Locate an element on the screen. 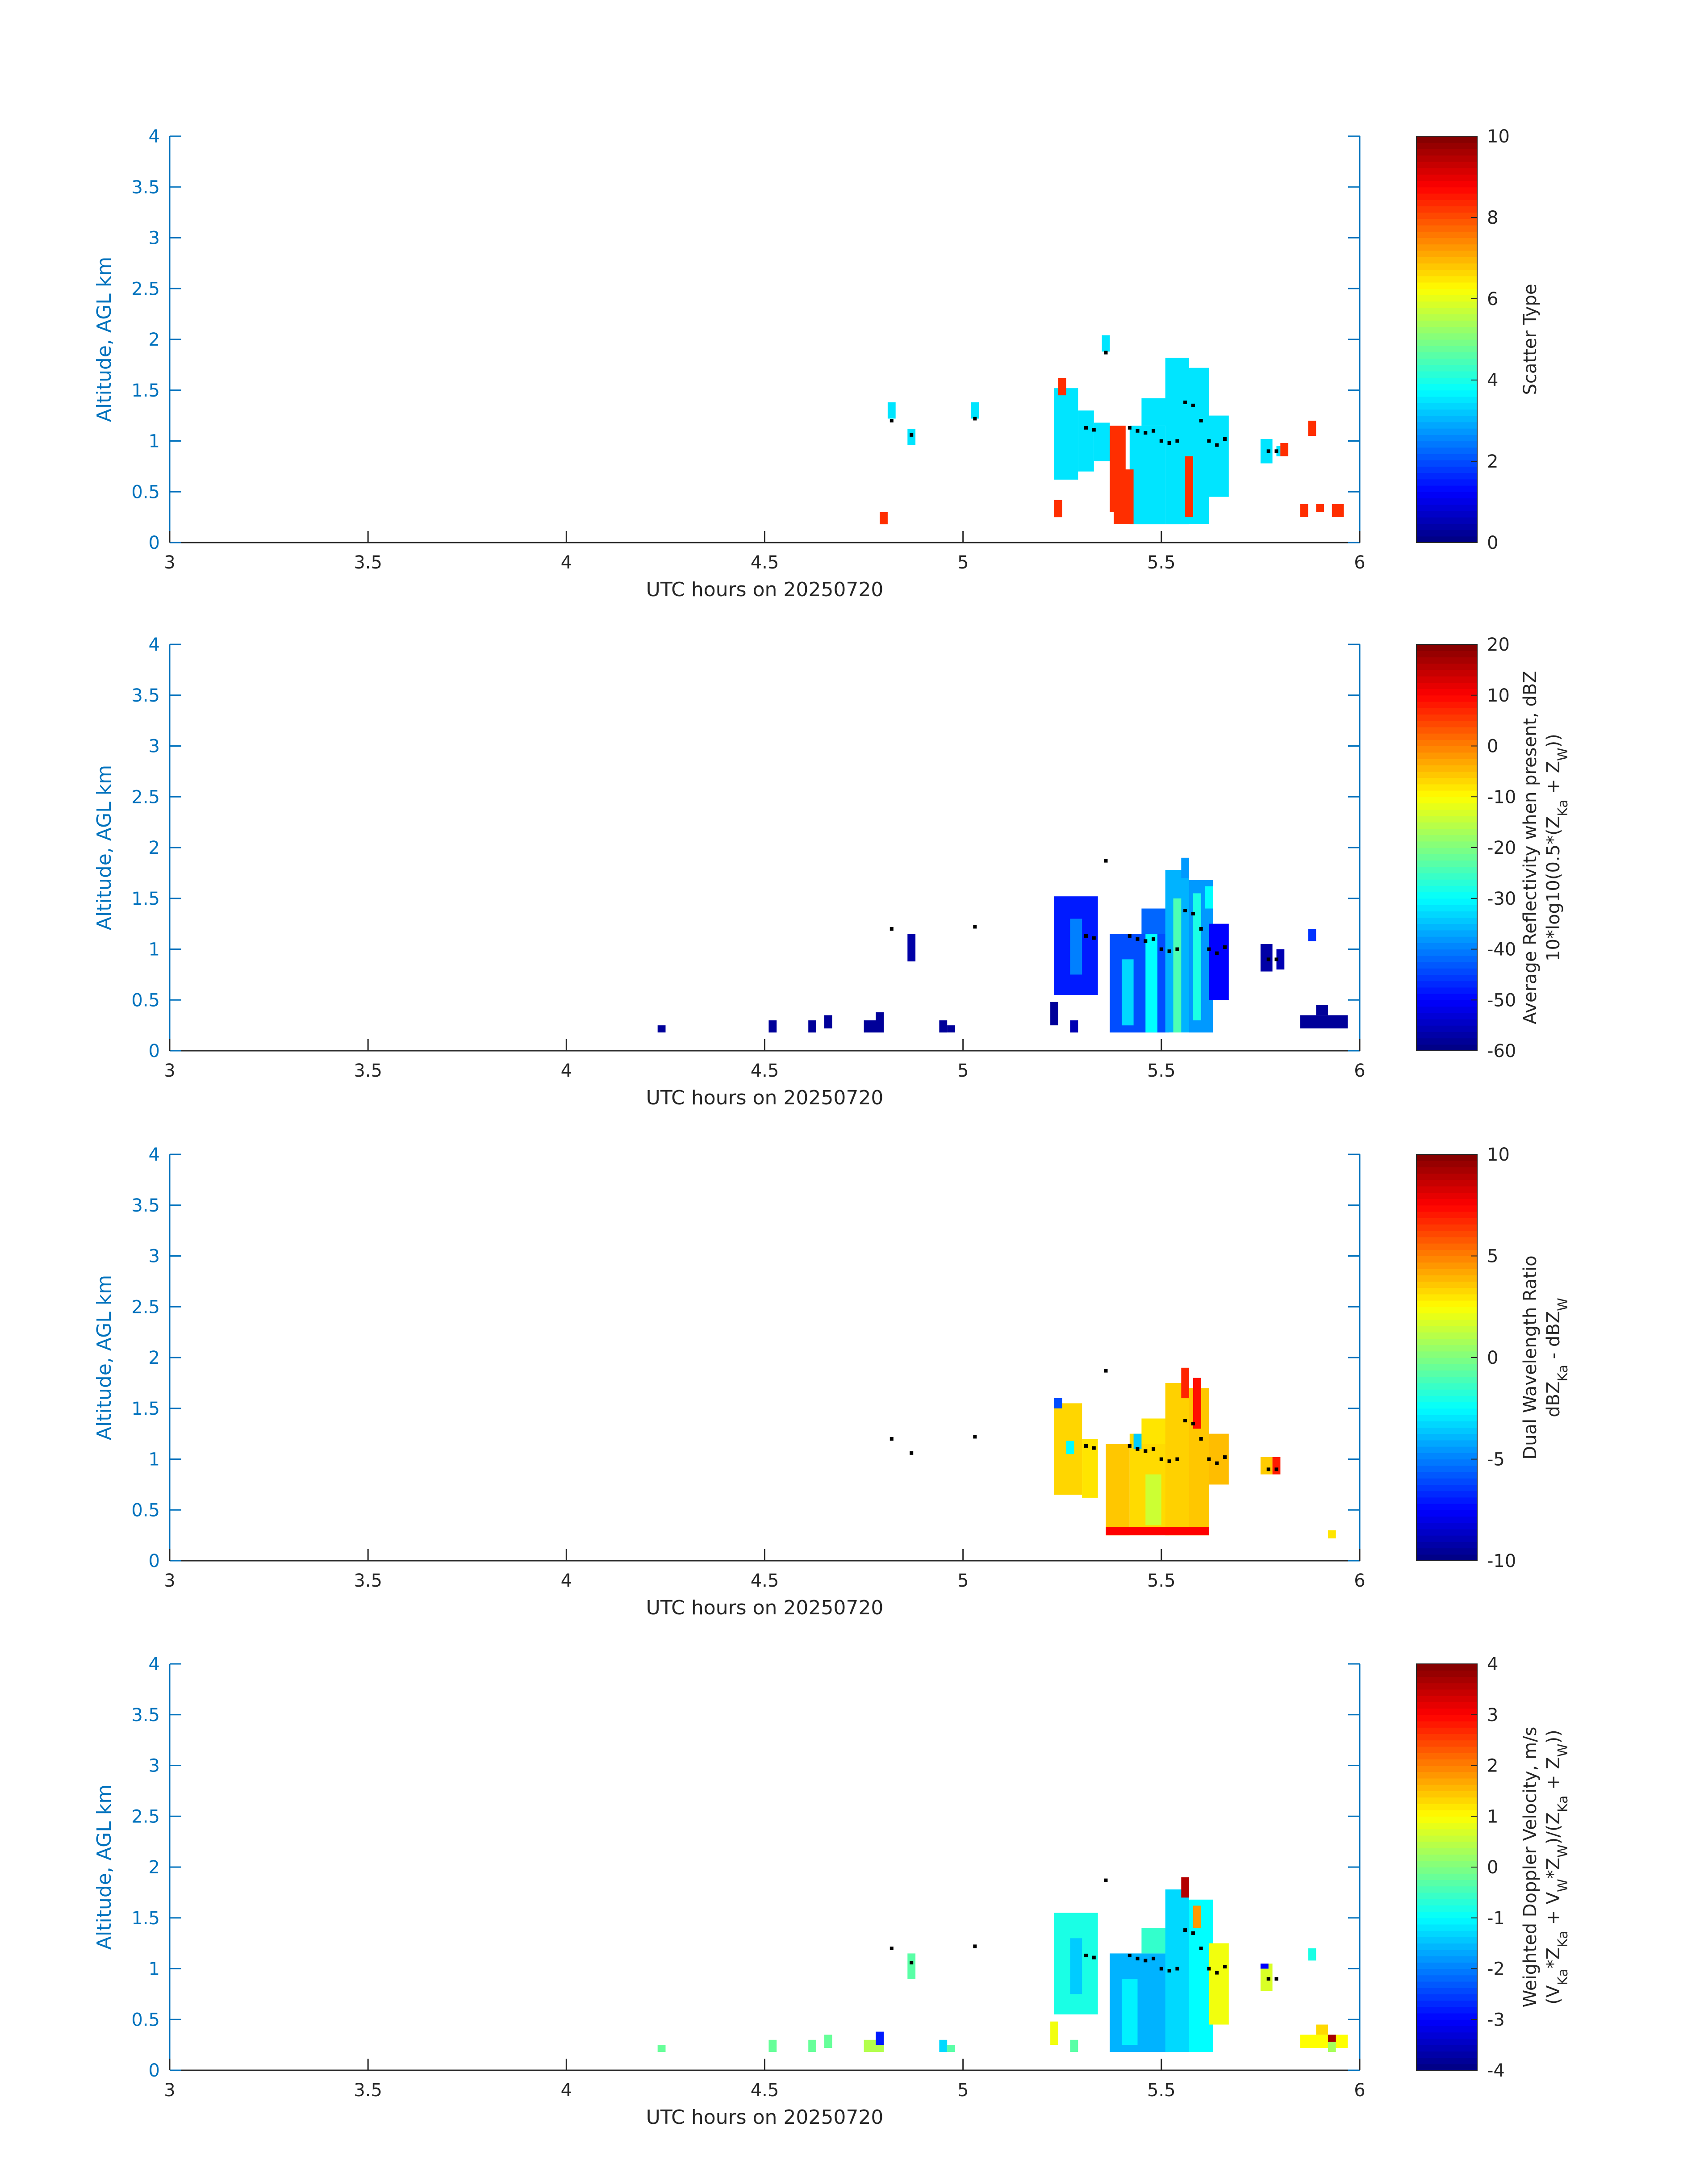 The image size is (1708, 2177). colorbar-tick-label: 10 is located at coordinates (1498, 136).